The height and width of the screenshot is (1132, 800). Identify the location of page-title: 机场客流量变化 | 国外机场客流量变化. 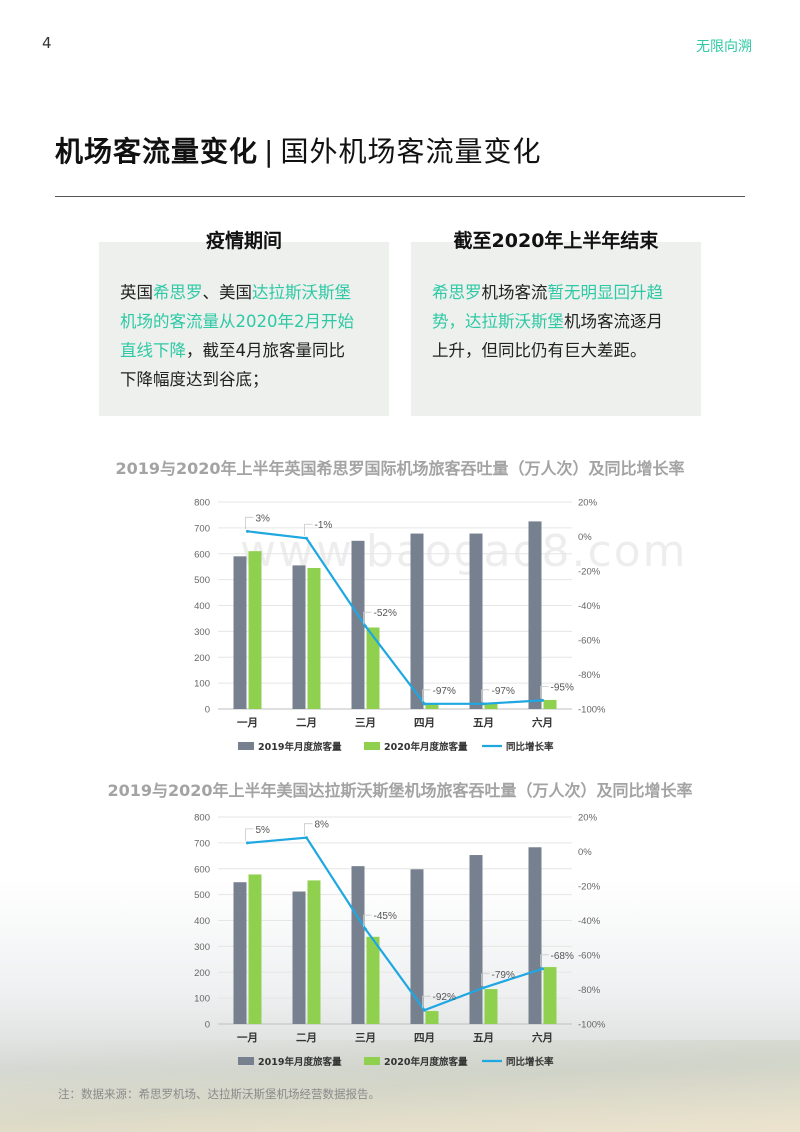
(298, 150).